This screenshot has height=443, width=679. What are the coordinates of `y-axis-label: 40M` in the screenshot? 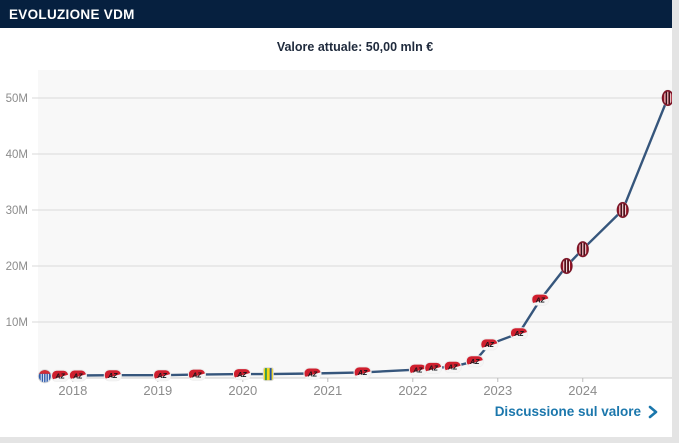 It's located at (17, 155).